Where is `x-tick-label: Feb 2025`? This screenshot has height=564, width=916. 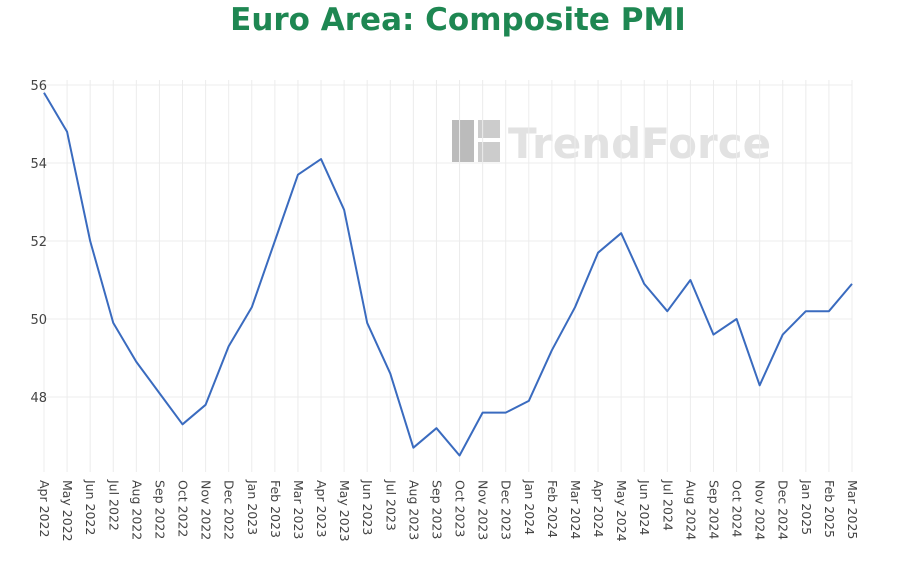 x-tick-label: Feb 2025 is located at coordinates (829, 509).